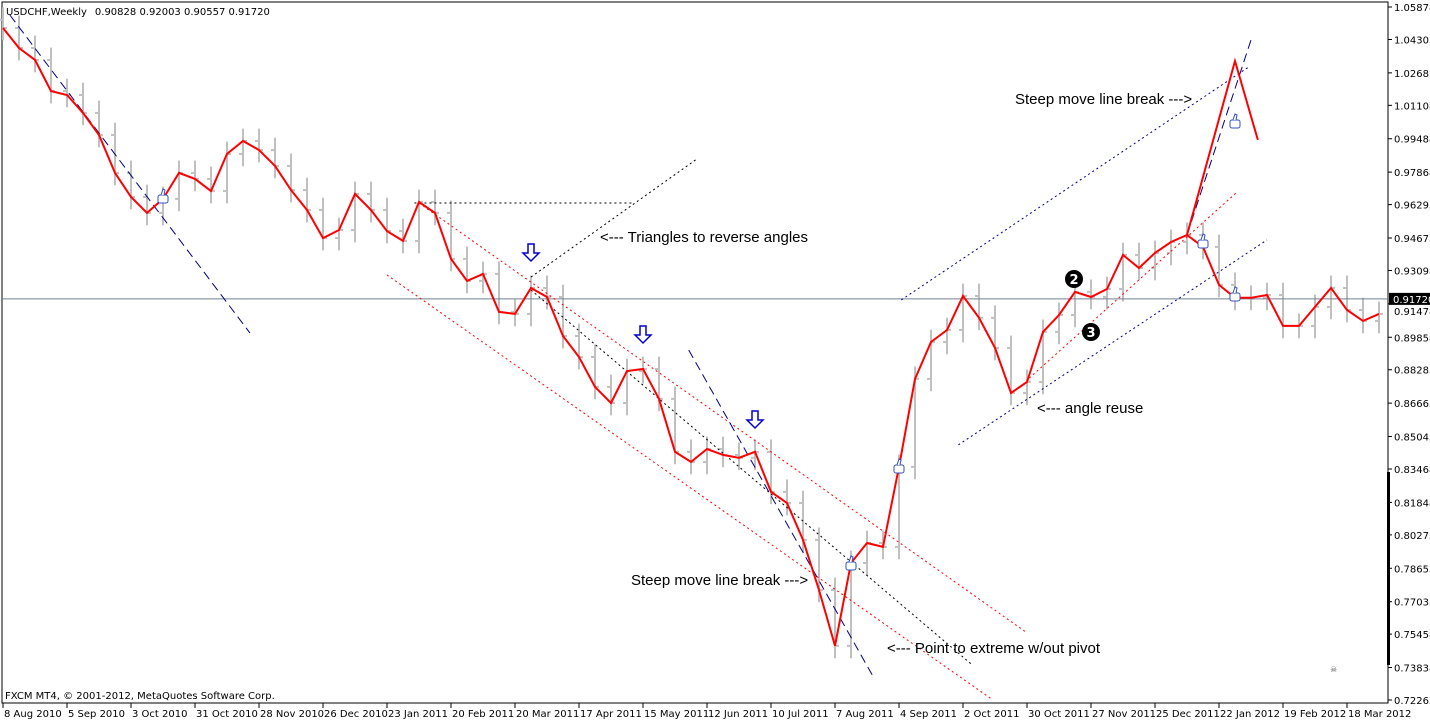  Describe the element at coordinates (928, 714) in the screenshot. I see `x-tick-label: 4 Sep 2011` at that location.